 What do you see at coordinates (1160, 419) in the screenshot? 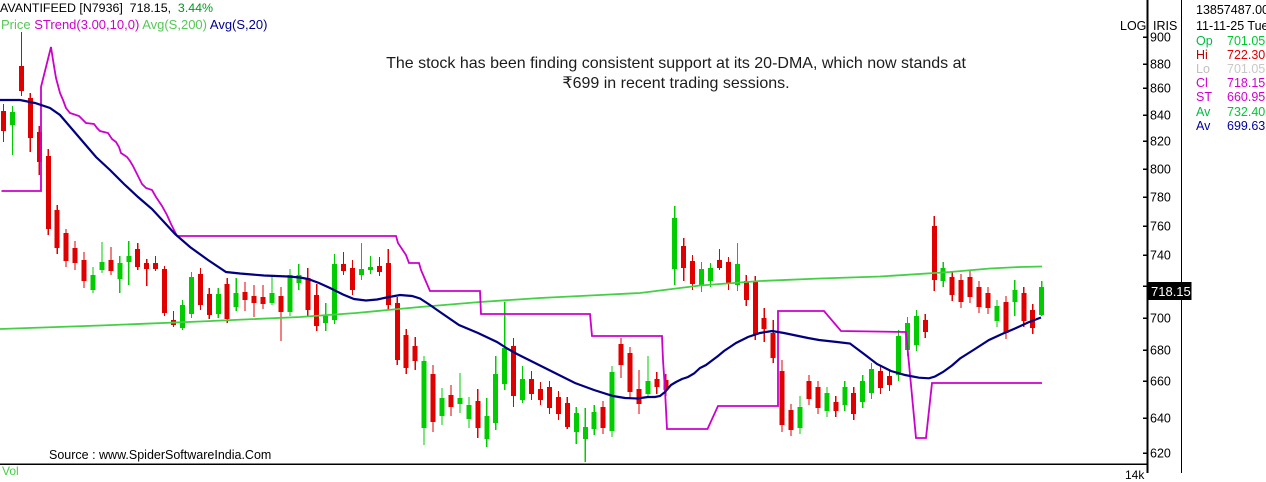
I see `svg-text: 640` at bounding box center [1160, 419].